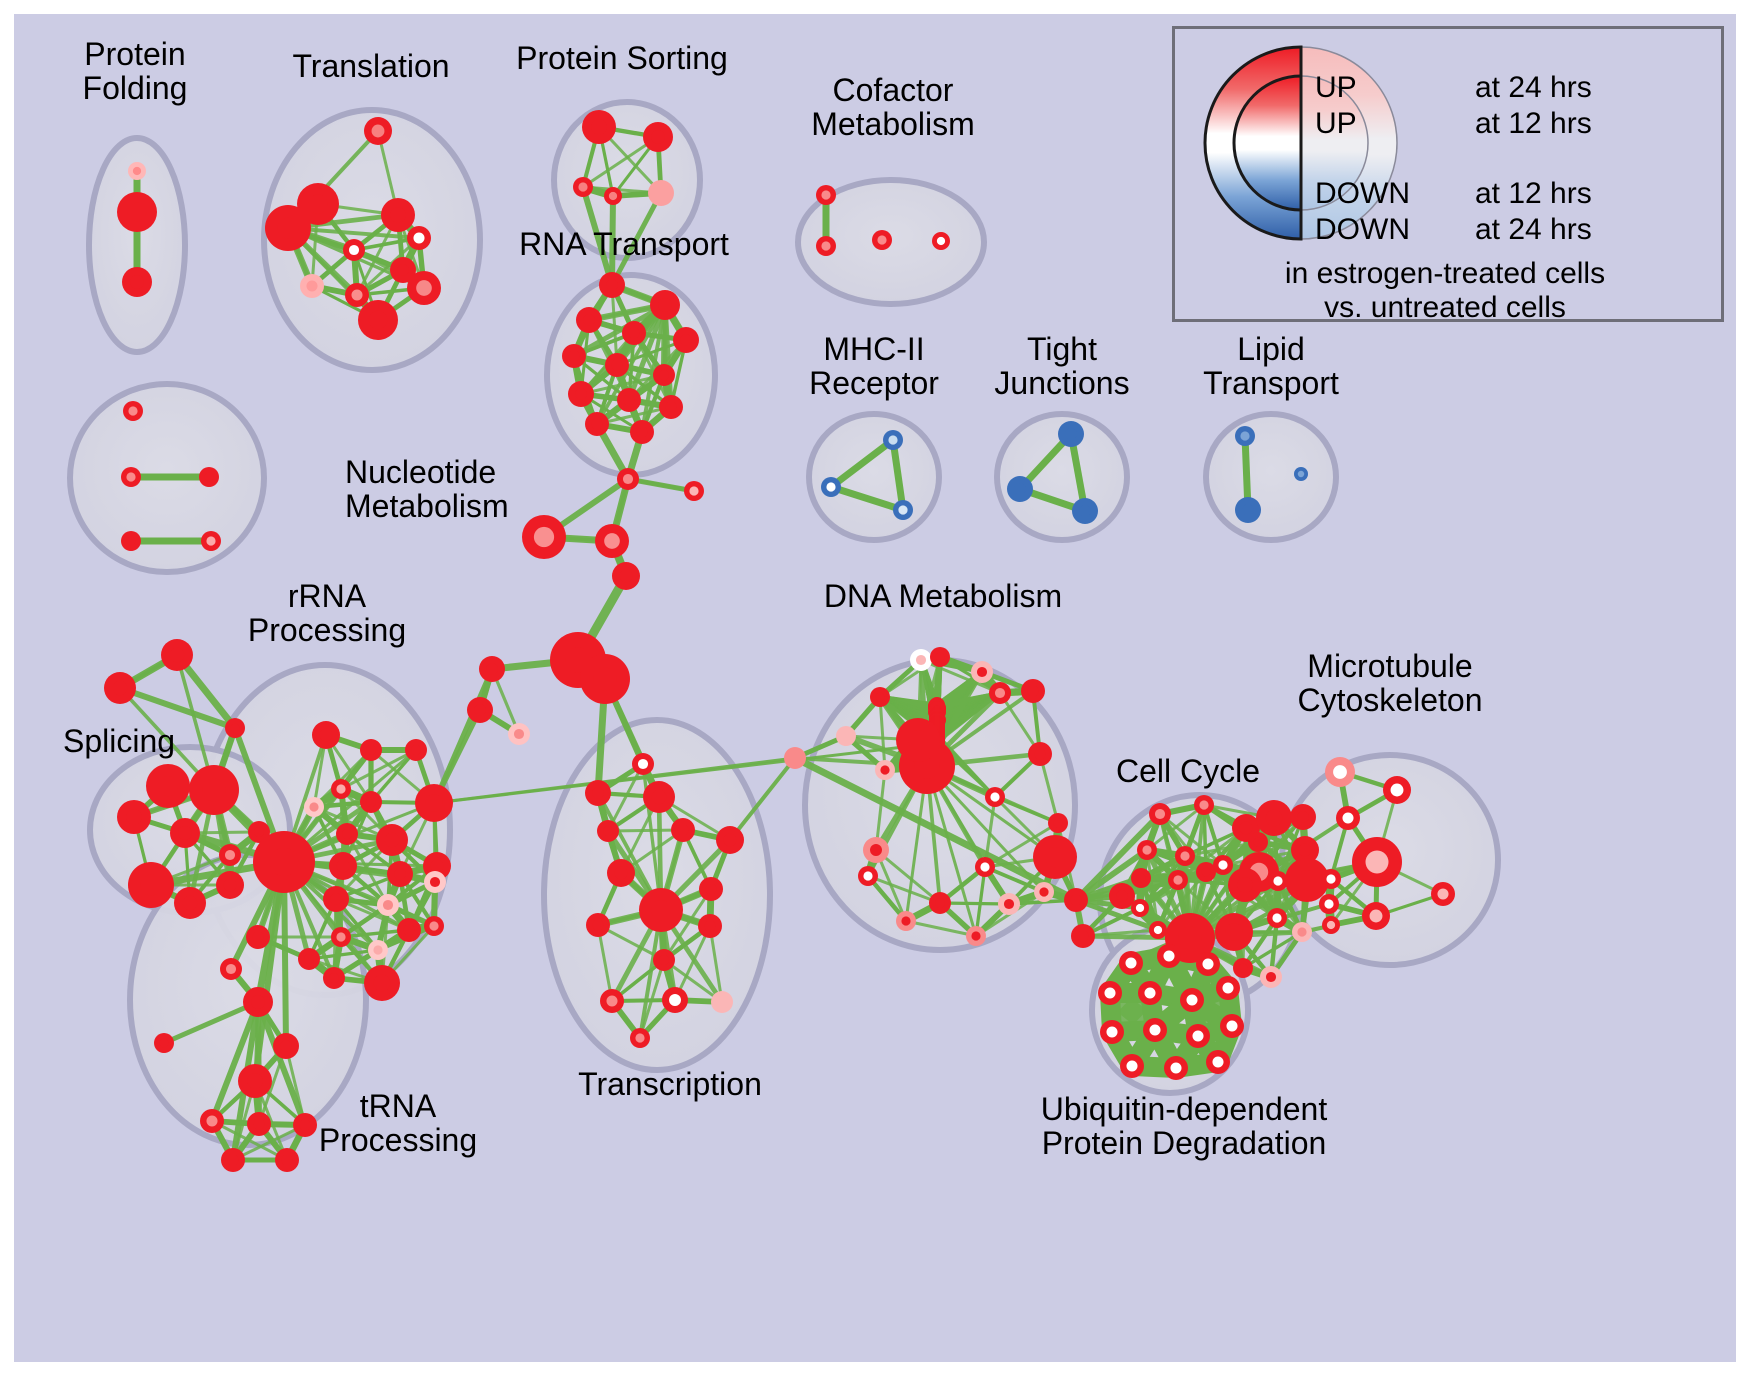 The height and width of the screenshot is (1376, 1750). What do you see at coordinates (1271, 366) in the screenshot?
I see `cluster-label-lipid-transport: Lipid Transport` at bounding box center [1271, 366].